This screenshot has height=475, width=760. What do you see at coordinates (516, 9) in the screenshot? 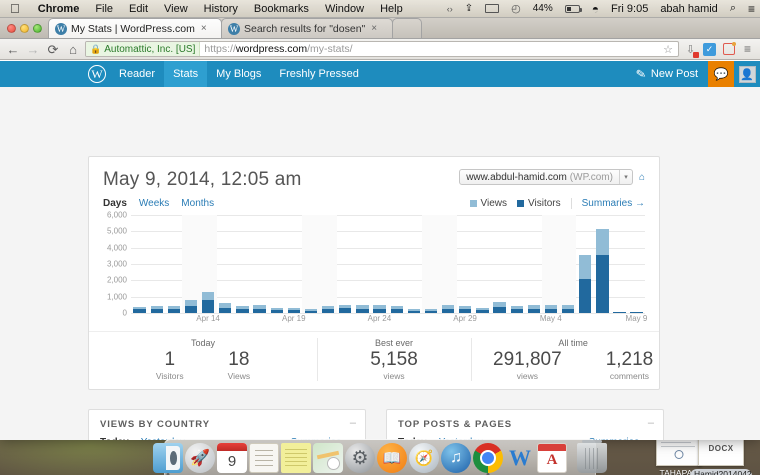
I see `time-machine-icon: ◴` at bounding box center [516, 9].